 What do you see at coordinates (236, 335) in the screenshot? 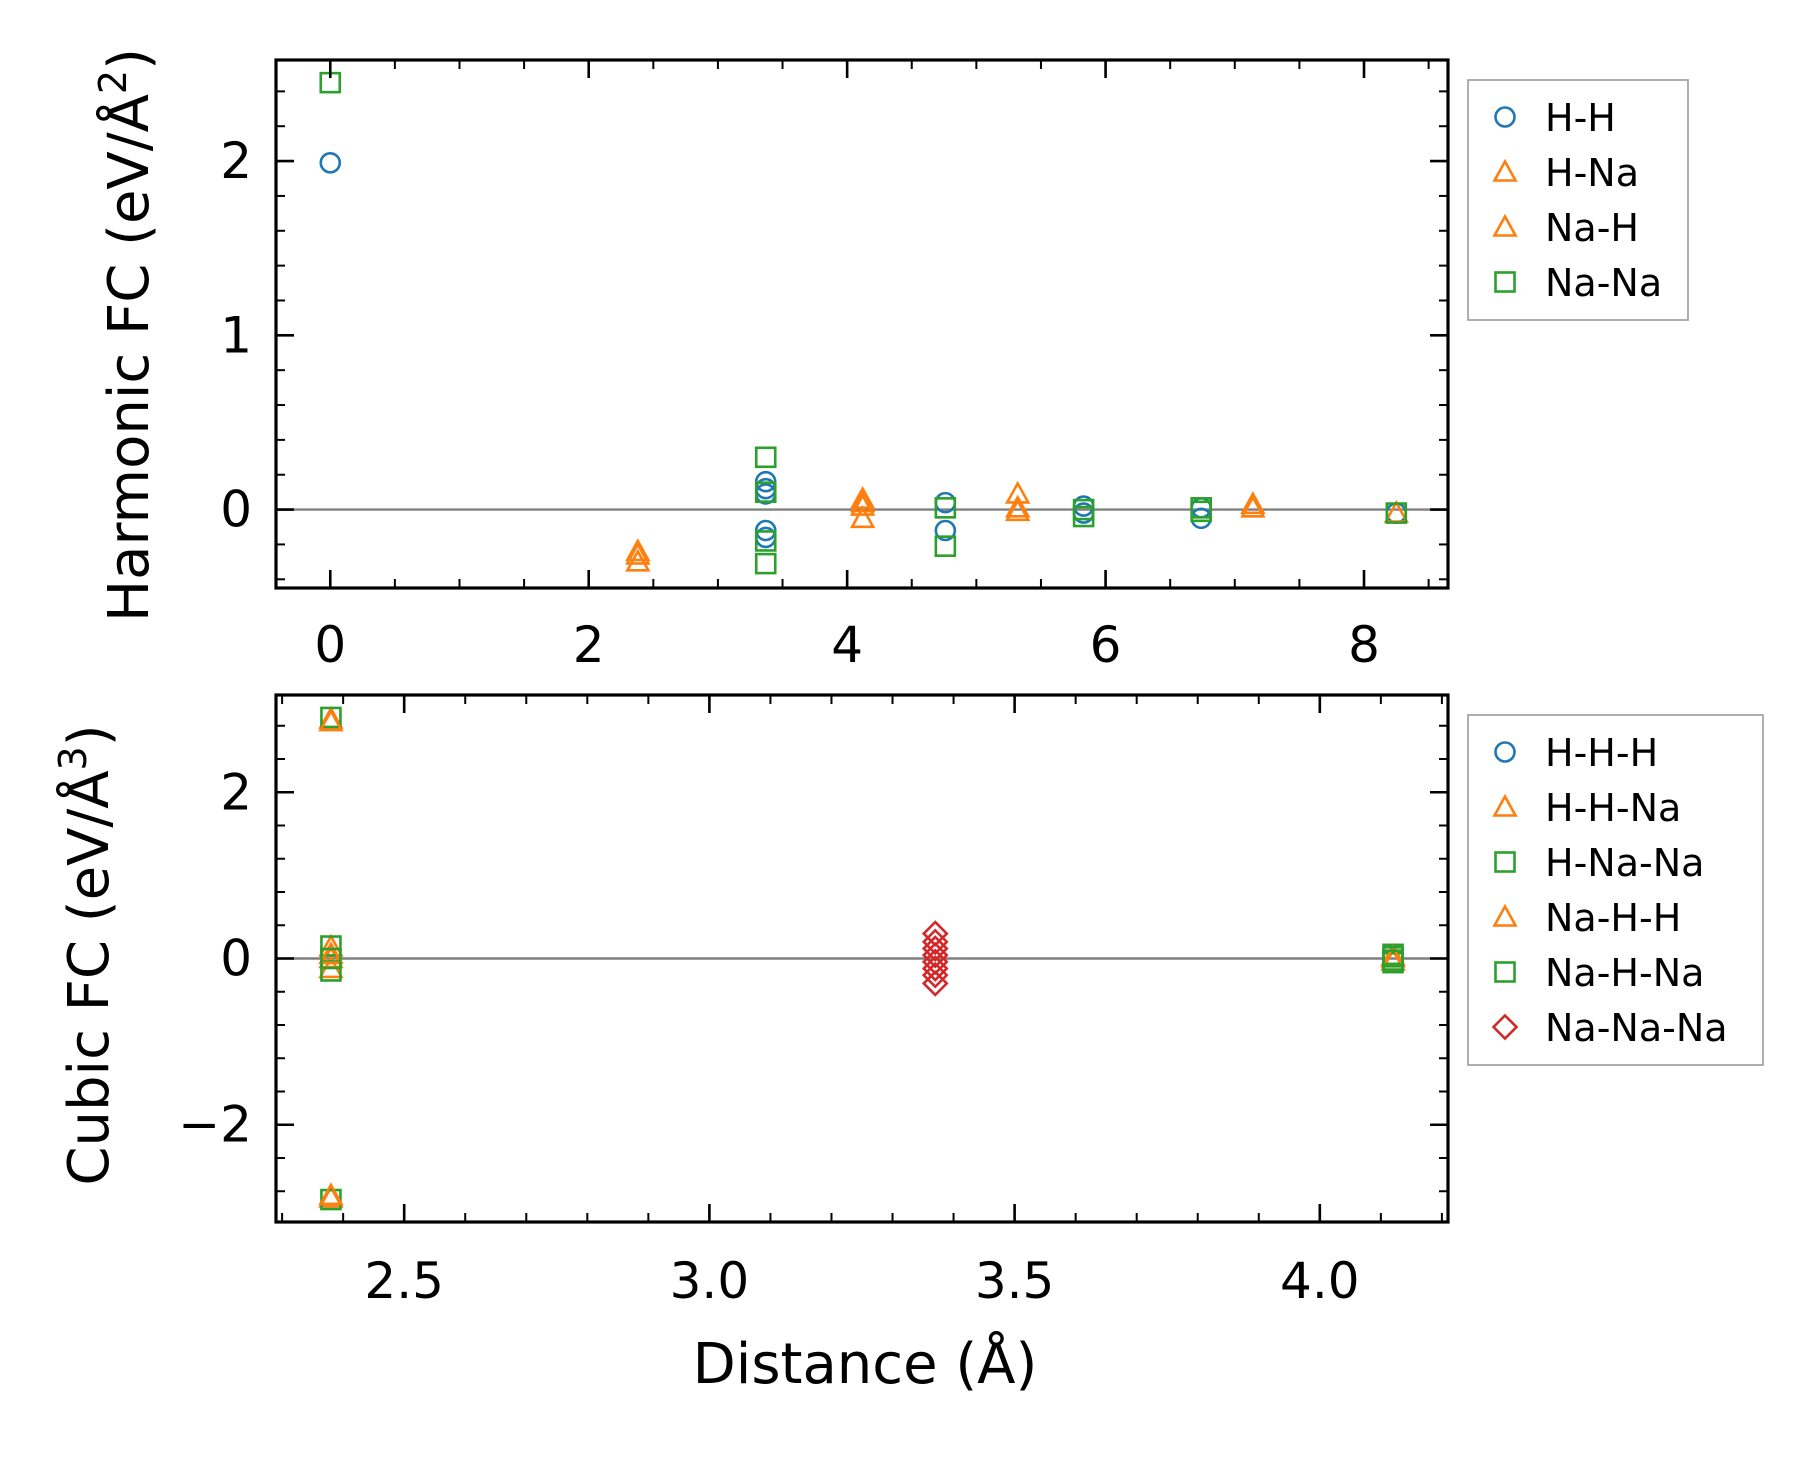
I see `y-tick-label: 1` at bounding box center [236, 335].